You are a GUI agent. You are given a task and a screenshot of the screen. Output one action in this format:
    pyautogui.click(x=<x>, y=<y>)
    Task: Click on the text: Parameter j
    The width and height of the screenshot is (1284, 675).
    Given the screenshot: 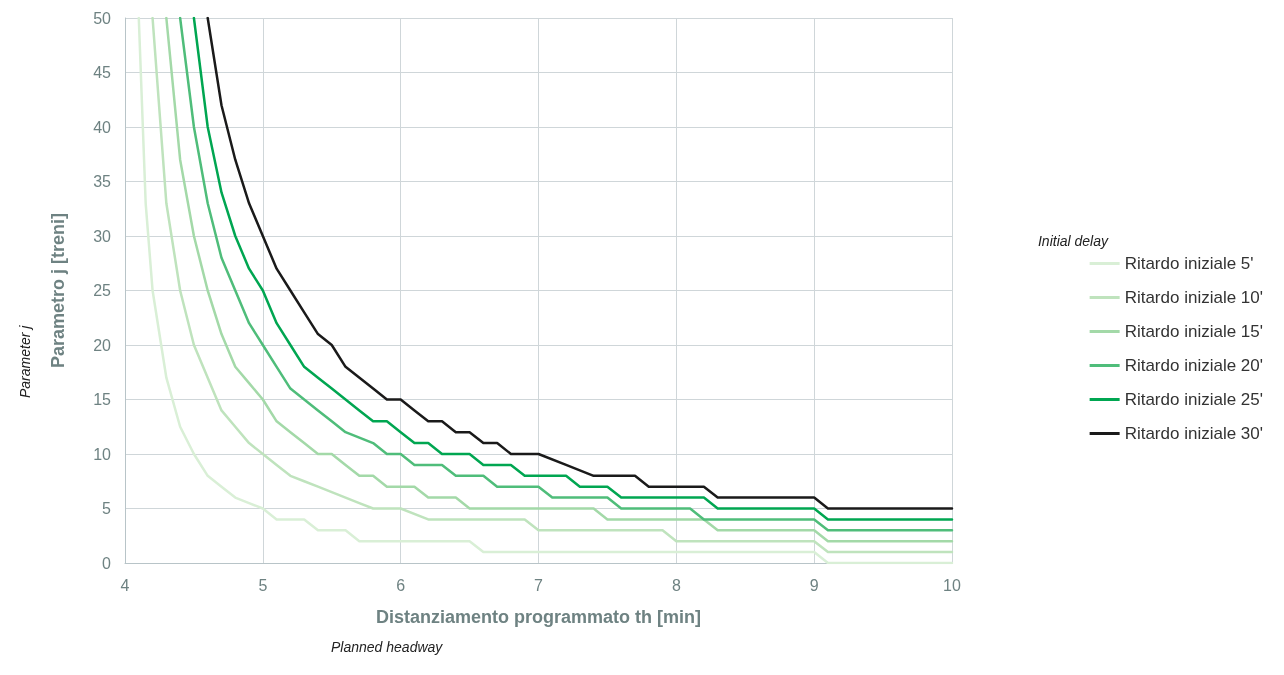 What is the action you would take?
    pyautogui.click(x=25, y=361)
    